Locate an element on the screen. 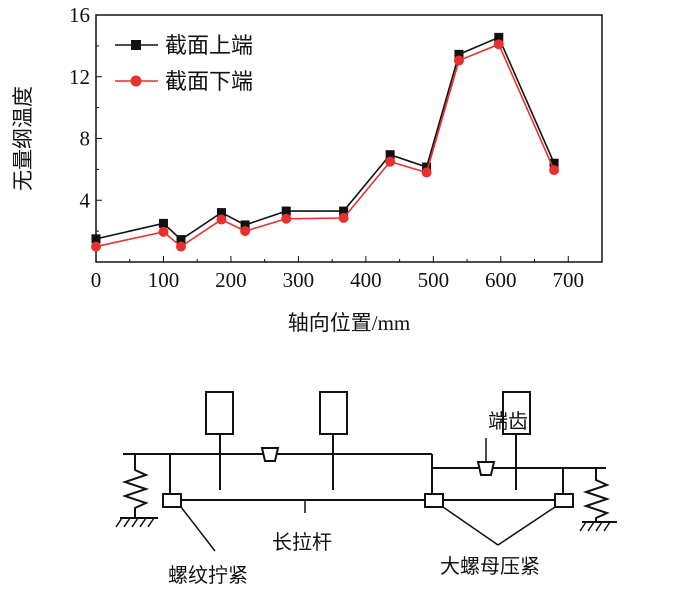  spring-left is located at coordinates (135, 486).